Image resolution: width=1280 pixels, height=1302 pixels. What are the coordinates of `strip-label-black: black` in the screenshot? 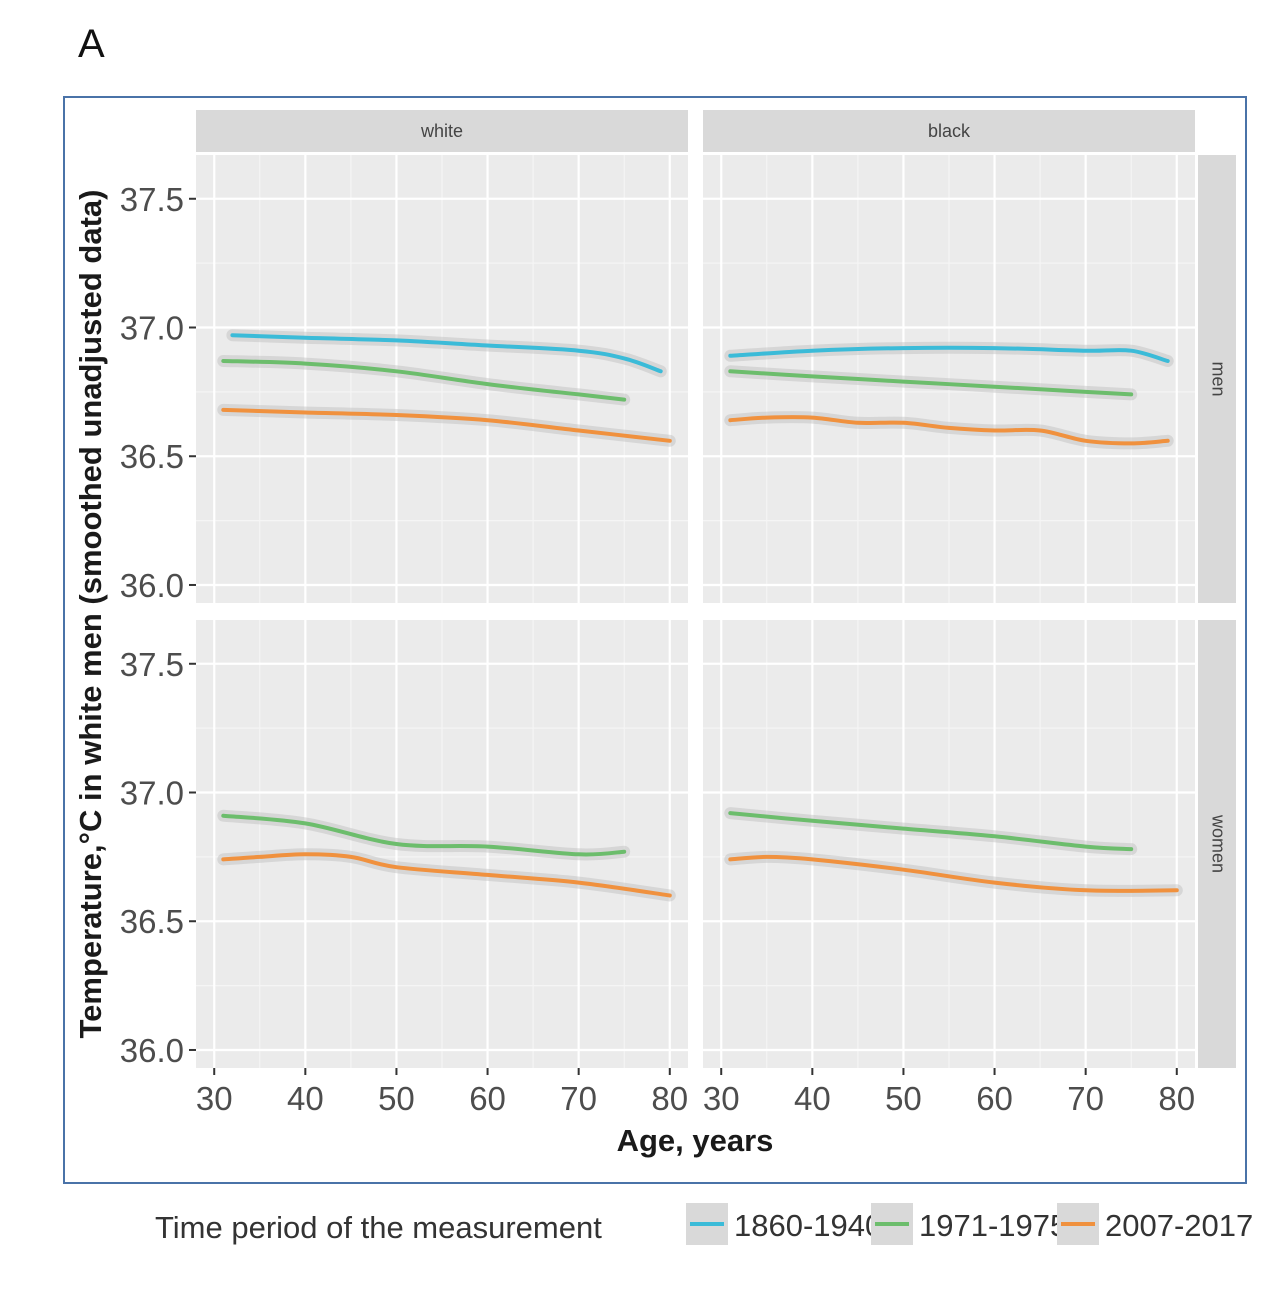 It's located at (949, 131).